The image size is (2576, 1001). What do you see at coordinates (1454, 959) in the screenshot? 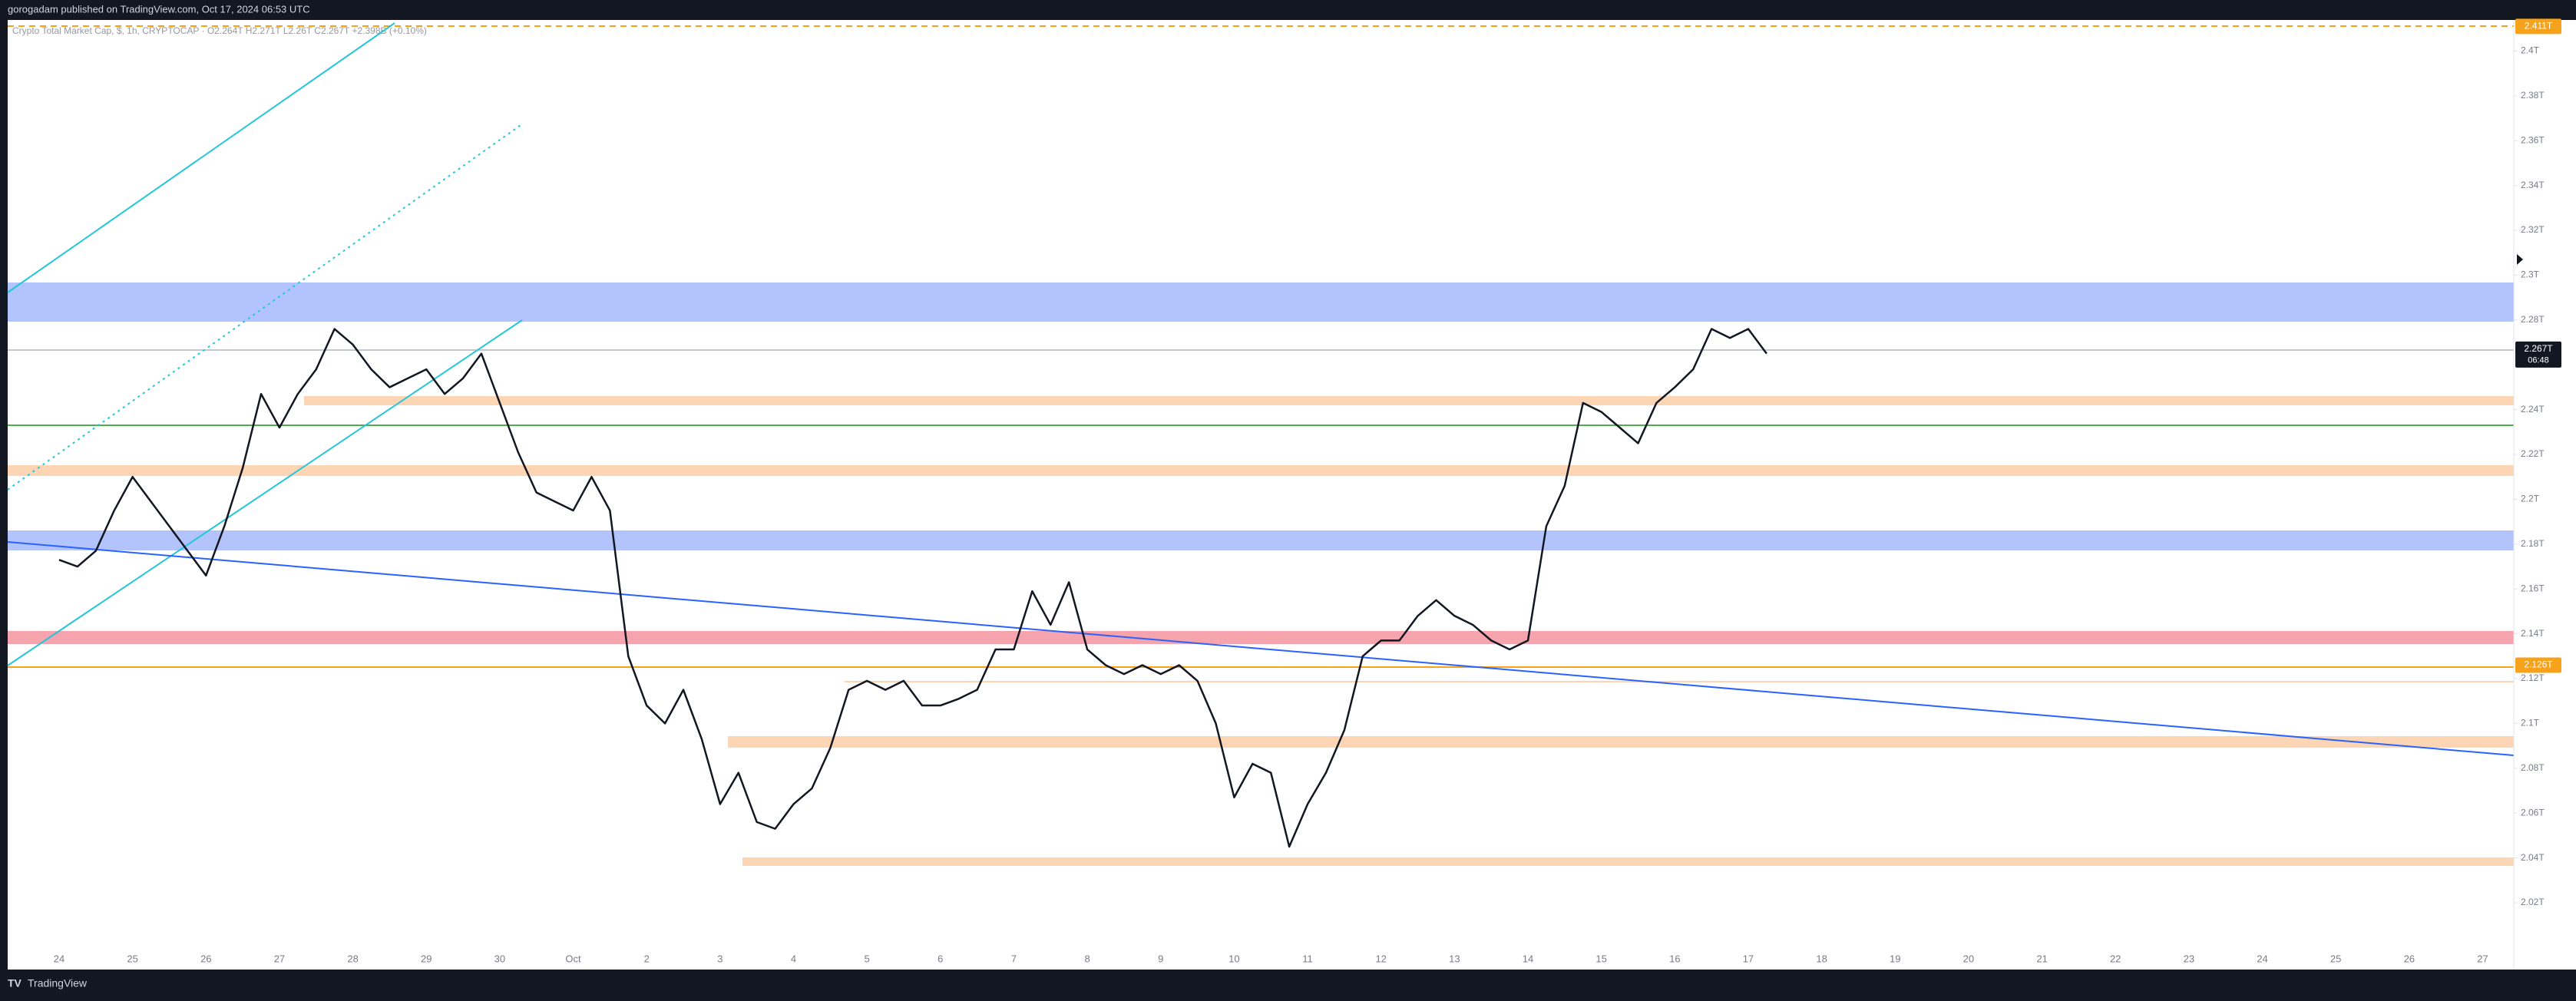
I see `x-tick-label: 13` at bounding box center [1454, 959].